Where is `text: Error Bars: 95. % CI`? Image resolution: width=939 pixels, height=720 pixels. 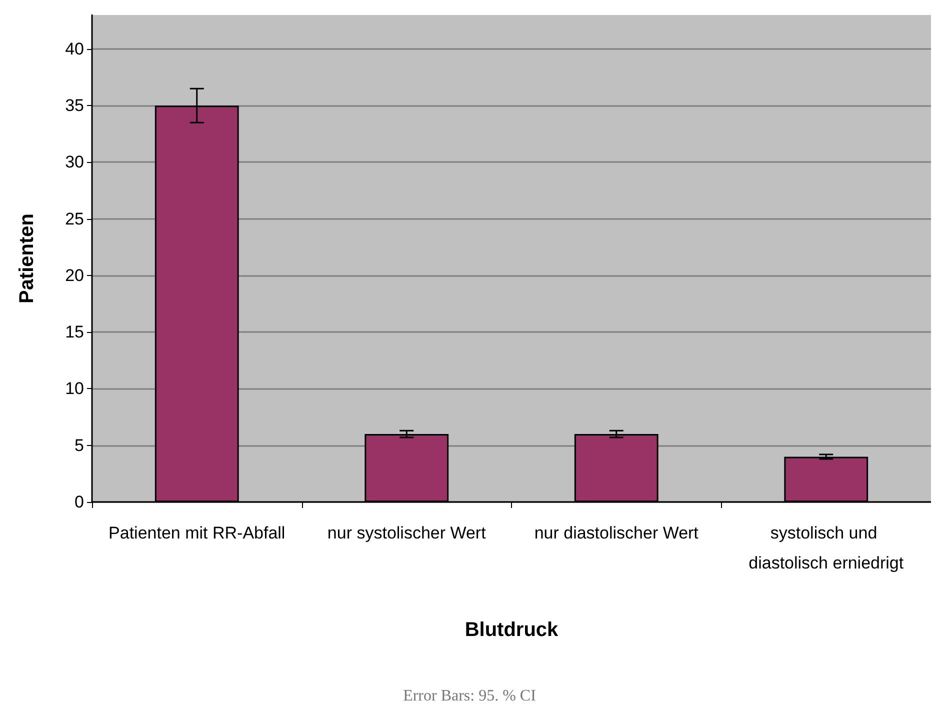
text: Error Bars: 95. % CI is located at coordinates (469, 696).